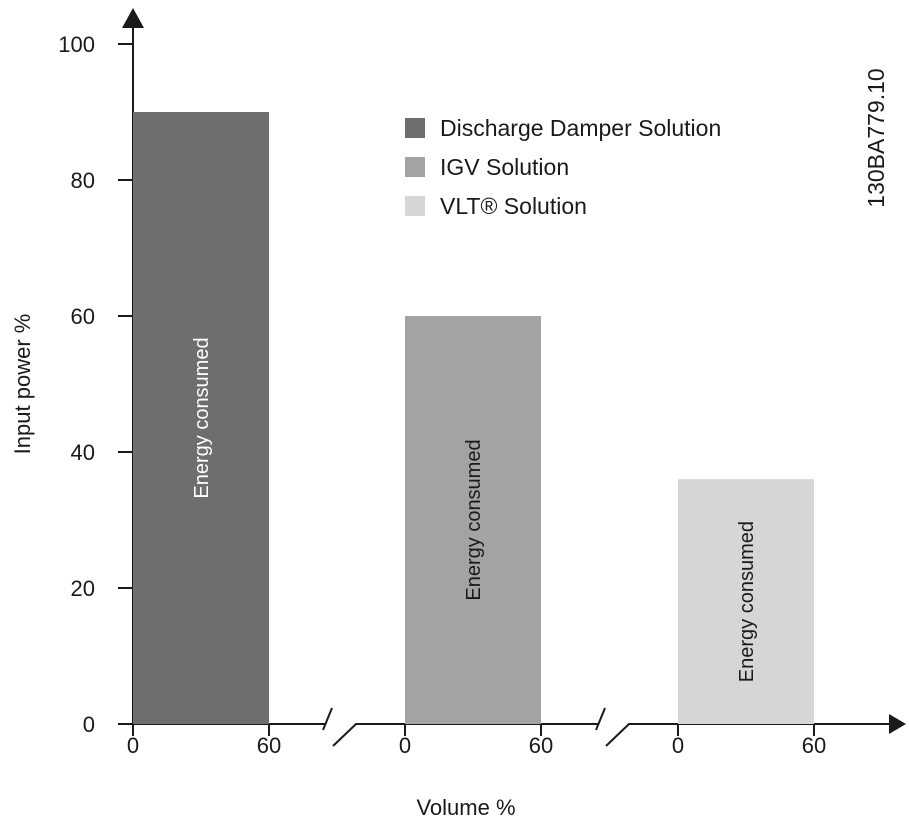 This screenshot has width=909, height=825. I want to click on legend-entry: Discharge Damper Solution, so click(580, 128).